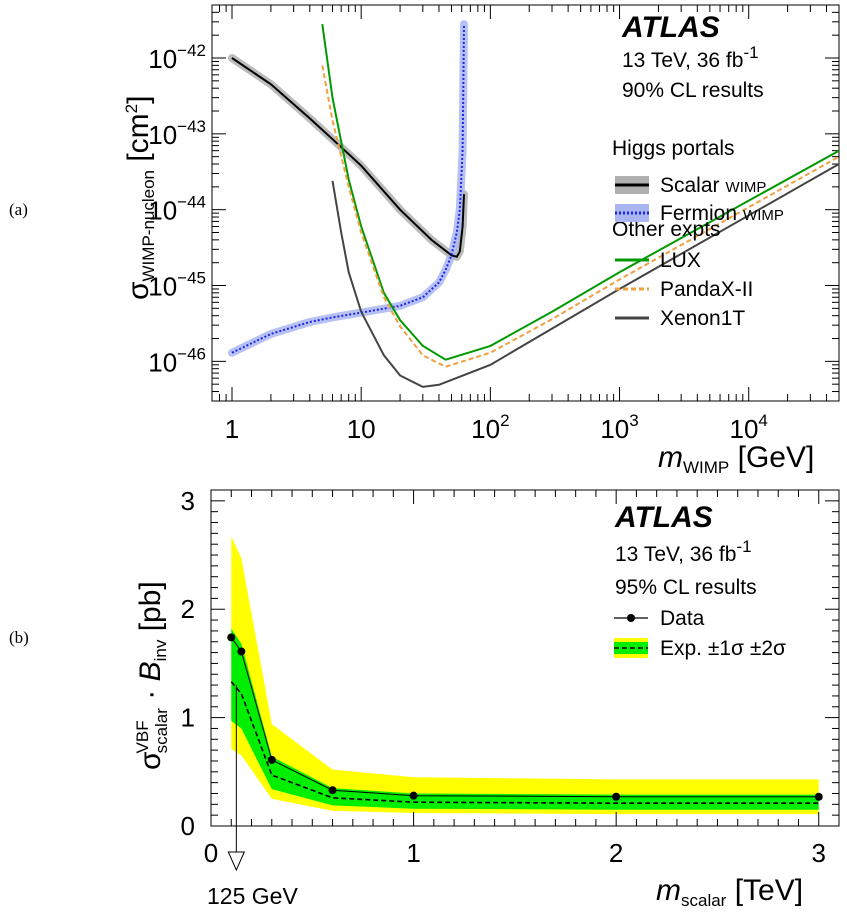 The image size is (847, 914). What do you see at coordinates (698, 213) in the screenshot?
I see `legend-label-name: Fermion` at bounding box center [698, 213].